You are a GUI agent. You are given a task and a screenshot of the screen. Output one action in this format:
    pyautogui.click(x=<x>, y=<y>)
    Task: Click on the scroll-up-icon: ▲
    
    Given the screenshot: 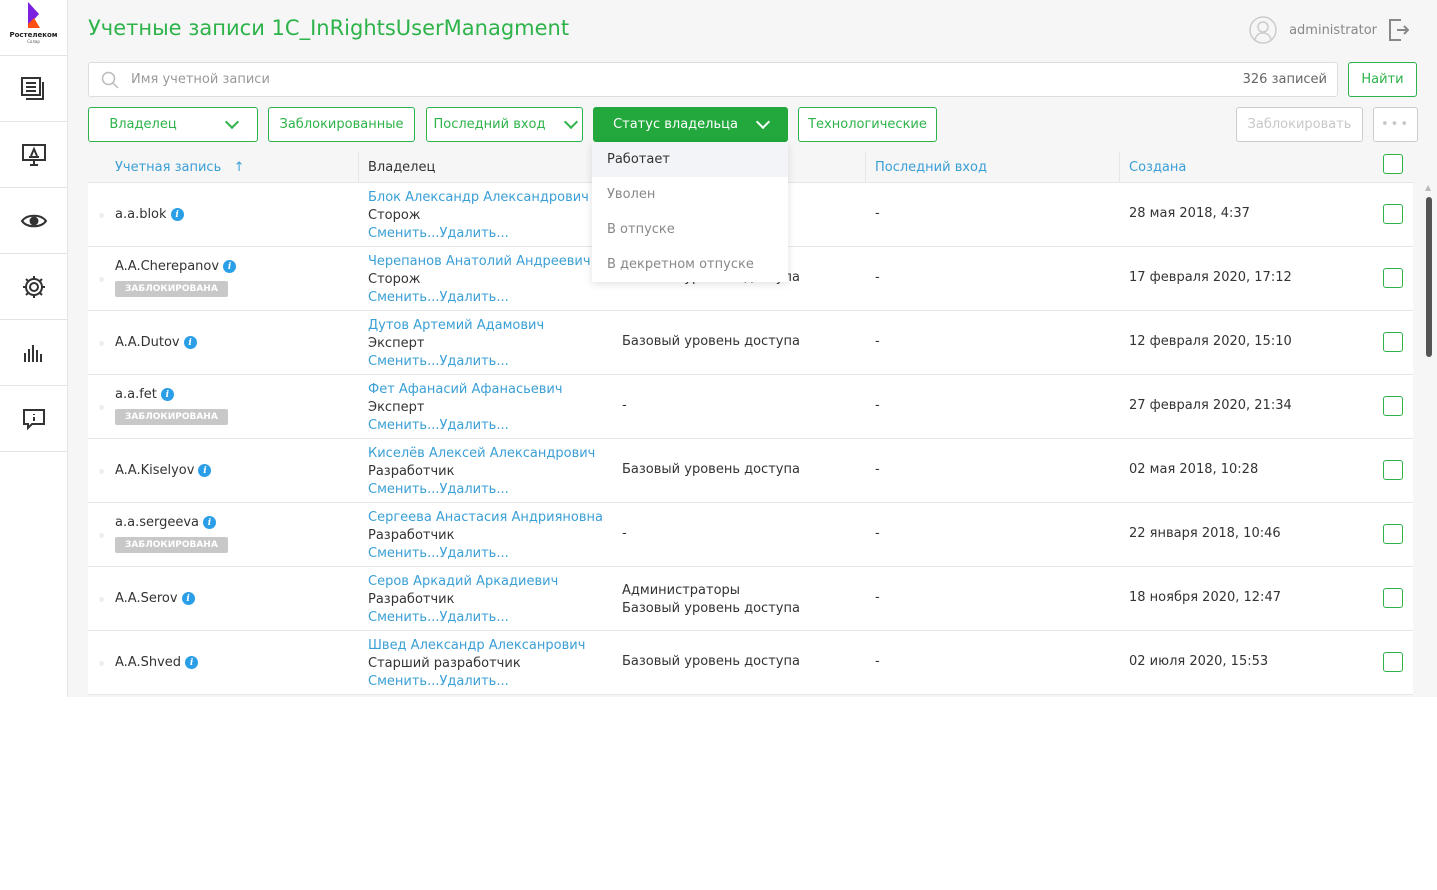 What is the action you would take?
    pyautogui.click(x=1428, y=187)
    